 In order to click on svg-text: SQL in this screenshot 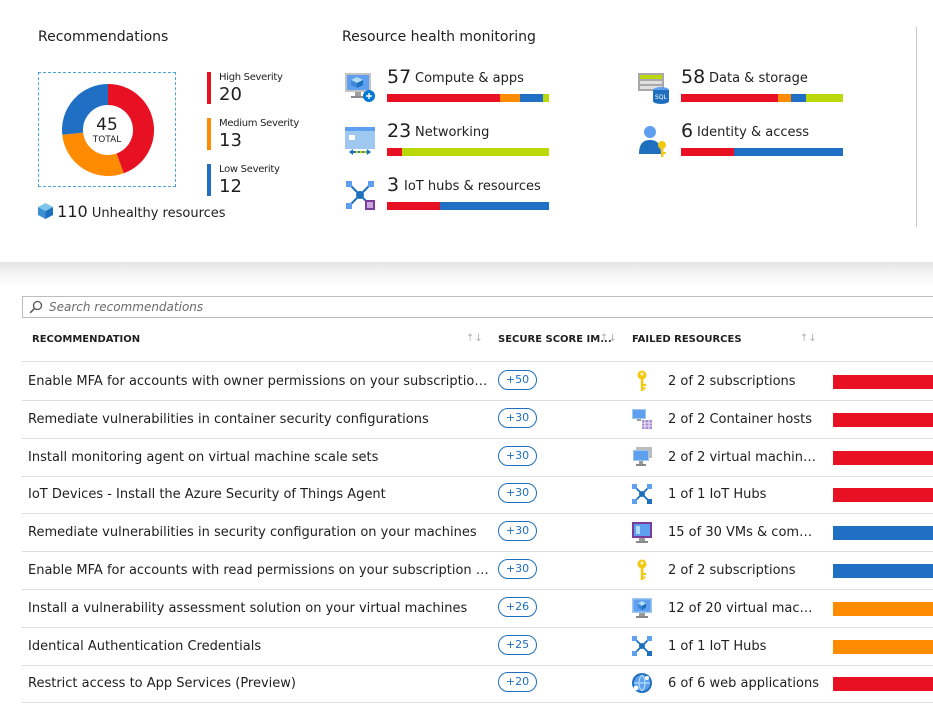, I will do `click(661, 97)`.